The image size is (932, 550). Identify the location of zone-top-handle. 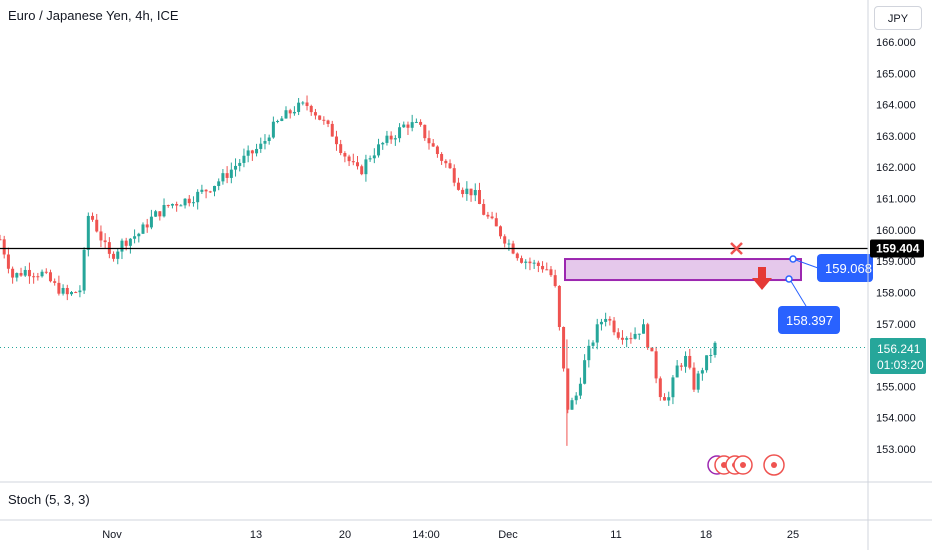
(793, 259).